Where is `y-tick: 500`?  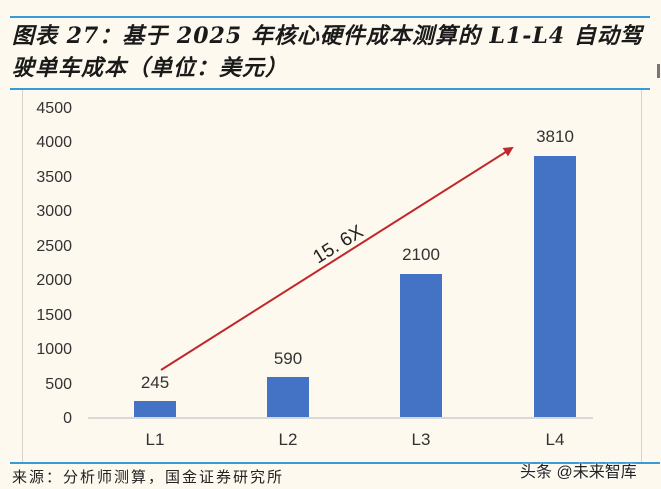
y-tick: 500 is located at coordinates (58, 384).